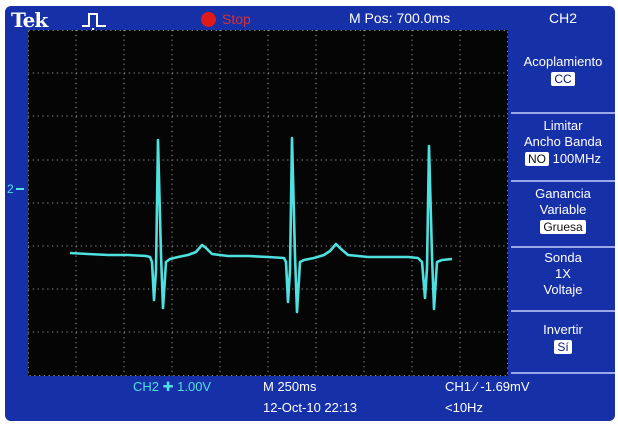 Image resolution: width=618 pixels, height=425 pixels. I want to click on top-status-bar: Tek Stop M Pos: 700.0ms CH2, so click(310, 23).